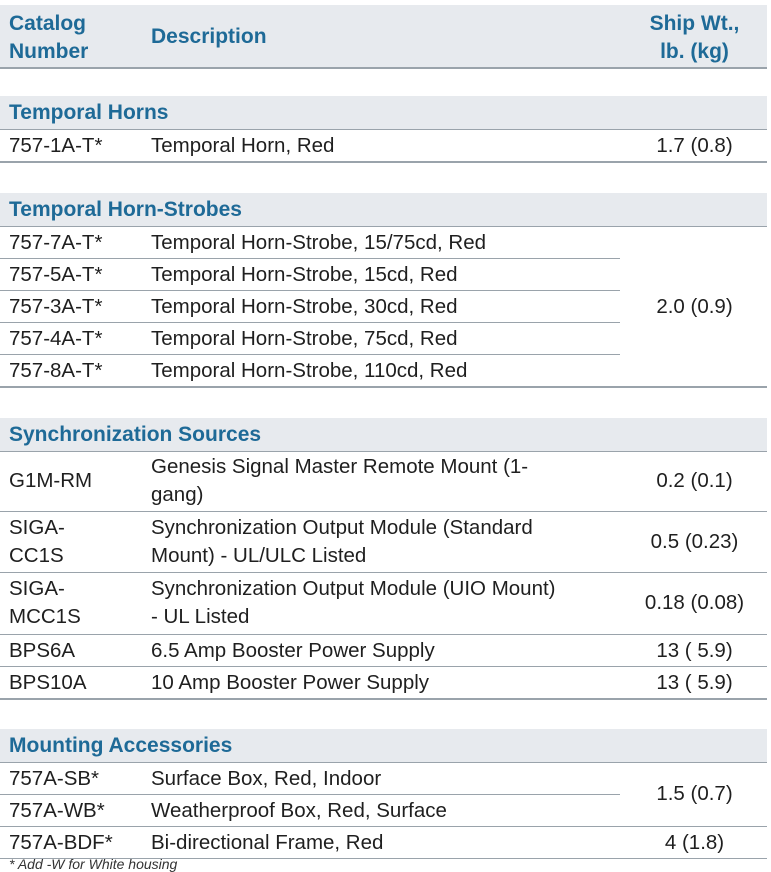  I want to click on catalog-number: 757-5A-T*, so click(56, 274).